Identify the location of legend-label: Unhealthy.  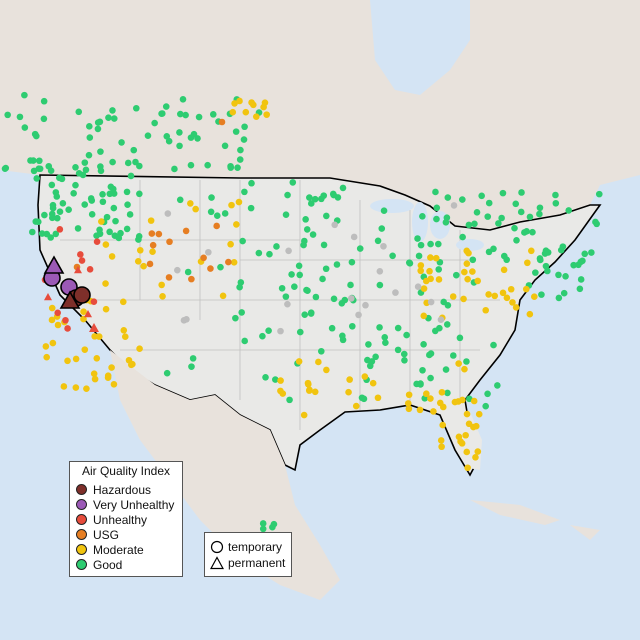
(120, 519).